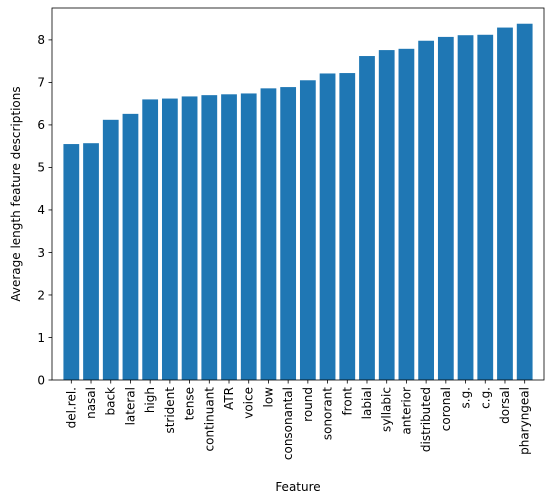  I want to click on y-tick-label: 5, so click(41, 168).